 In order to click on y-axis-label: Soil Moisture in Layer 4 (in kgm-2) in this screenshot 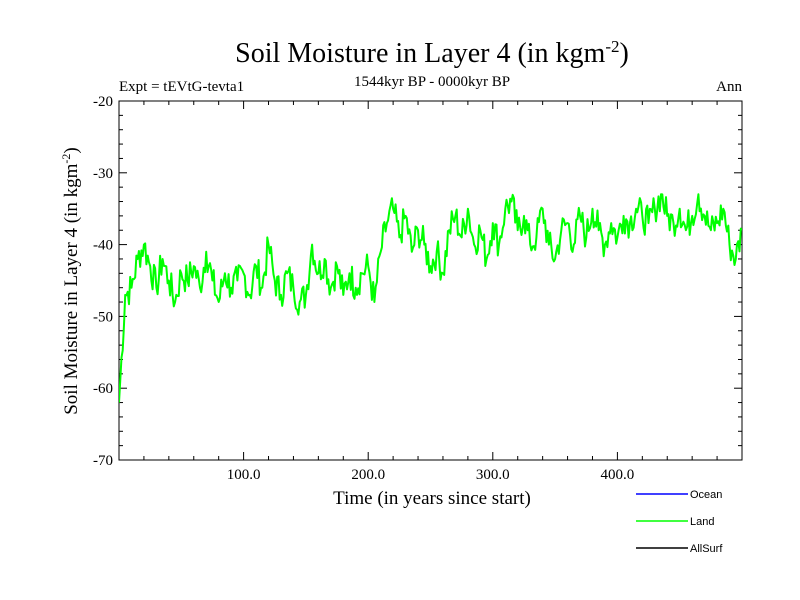, I will do `click(70, 281)`.